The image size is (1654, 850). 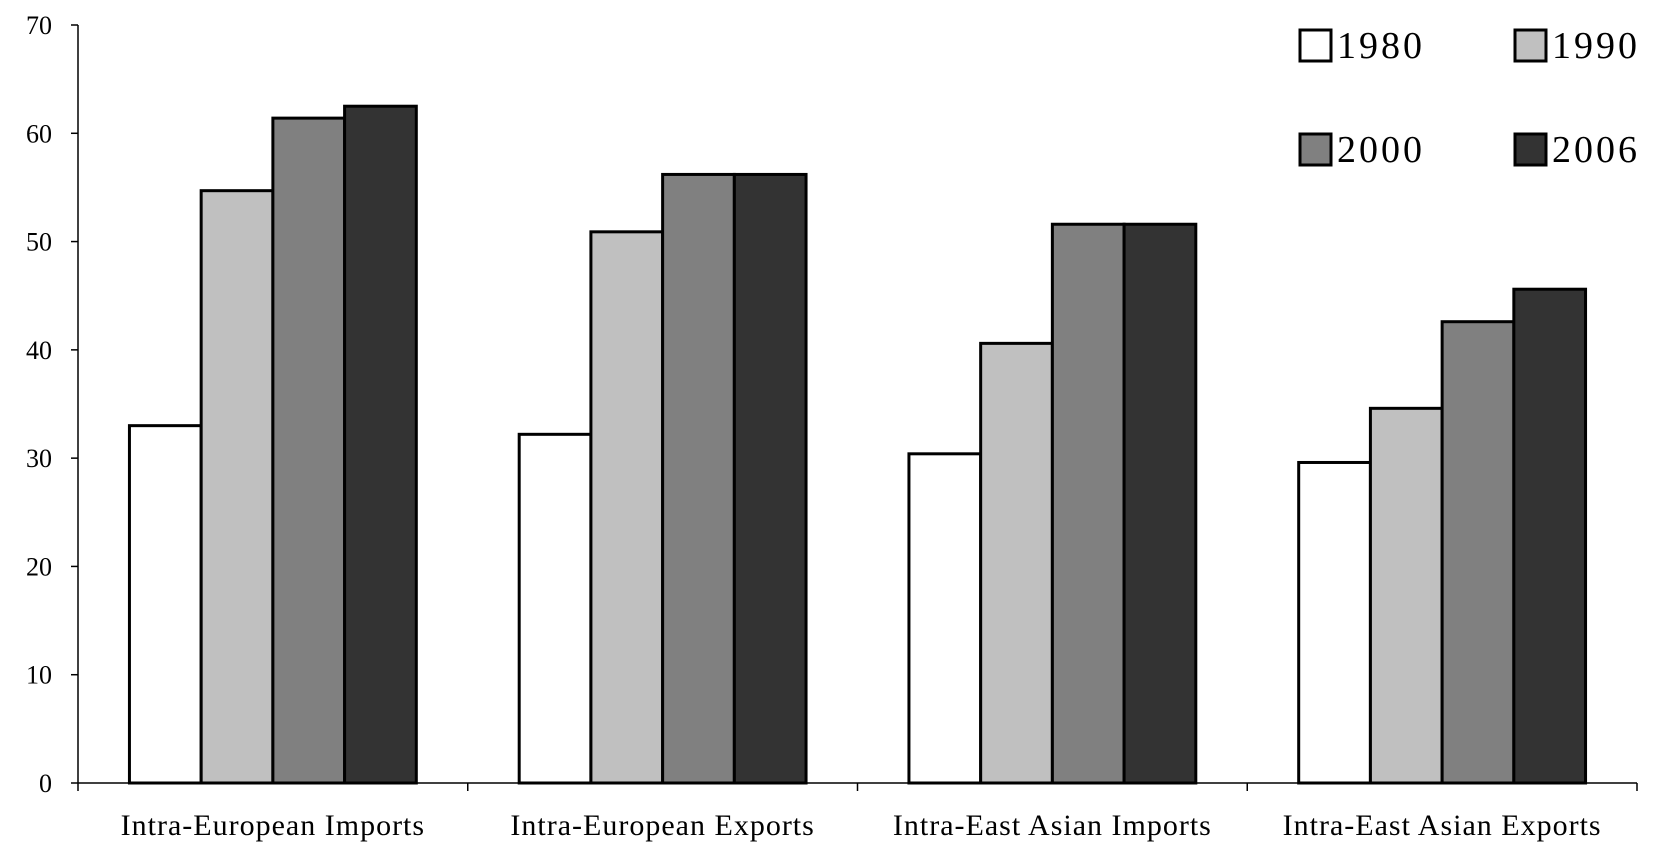 What do you see at coordinates (39, 566) in the screenshot?
I see `y-tick-label: 20` at bounding box center [39, 566].